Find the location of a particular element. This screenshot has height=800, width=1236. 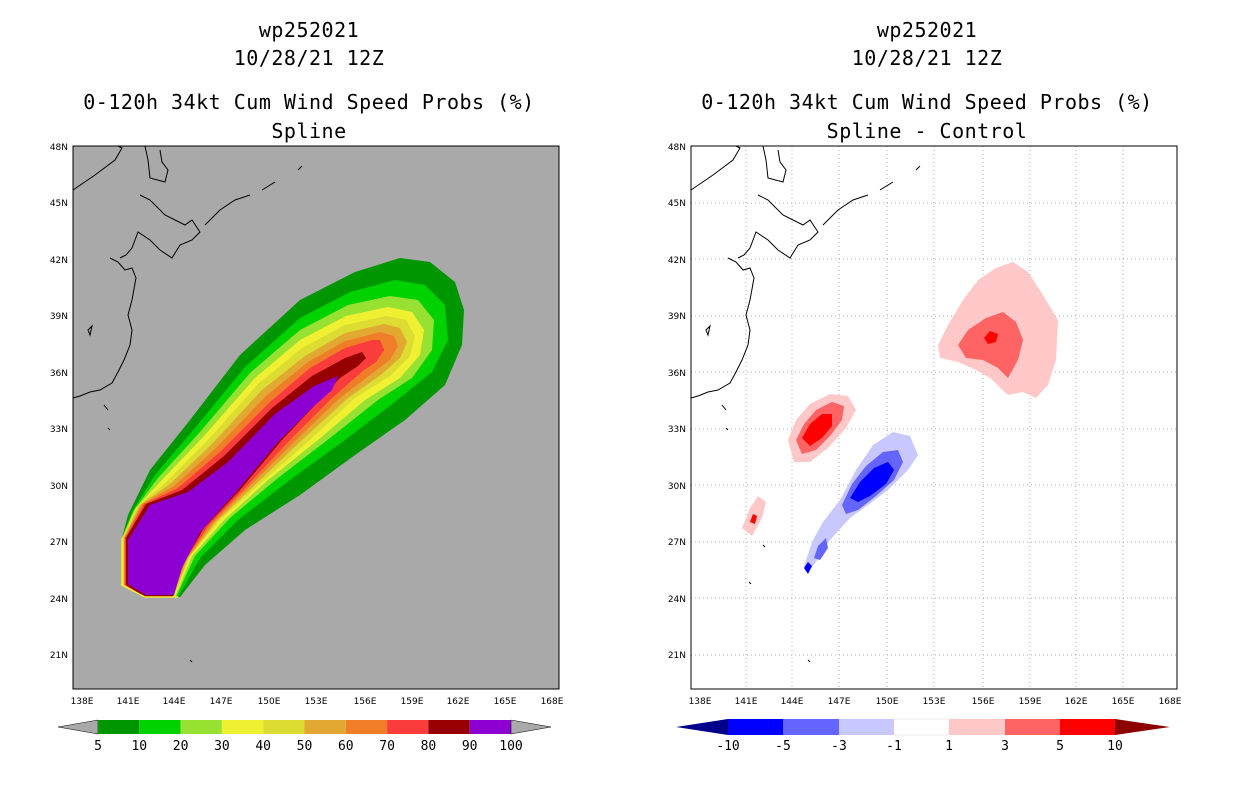

swath-edge is located at coordinates (149, 568).